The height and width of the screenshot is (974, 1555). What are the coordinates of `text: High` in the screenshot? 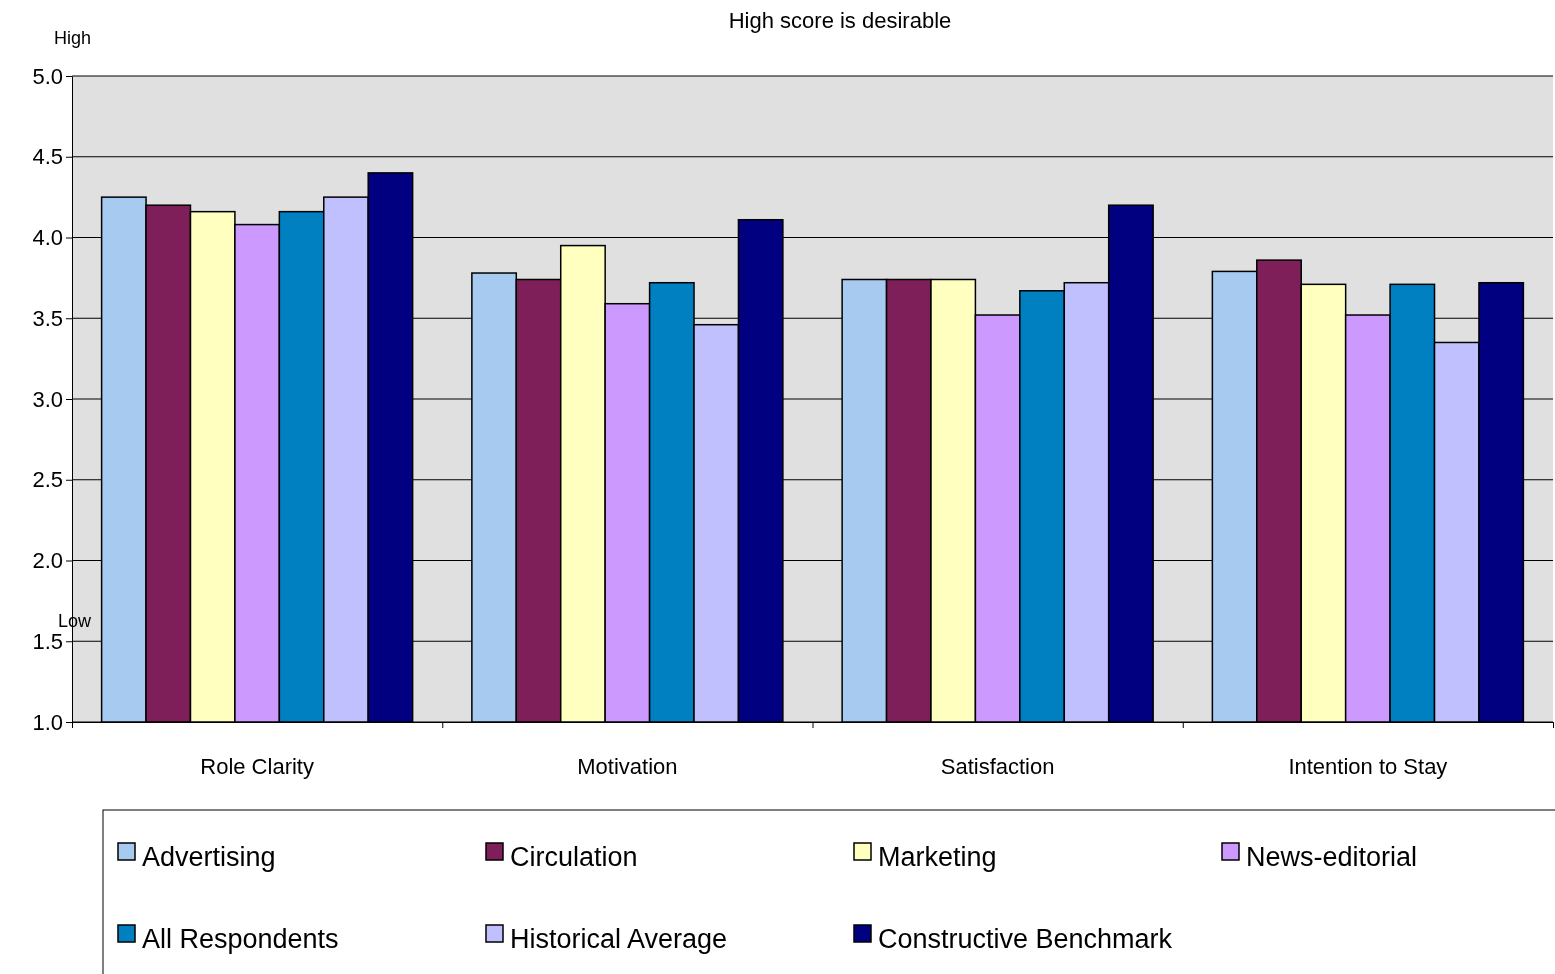 It's located at (73, 38).